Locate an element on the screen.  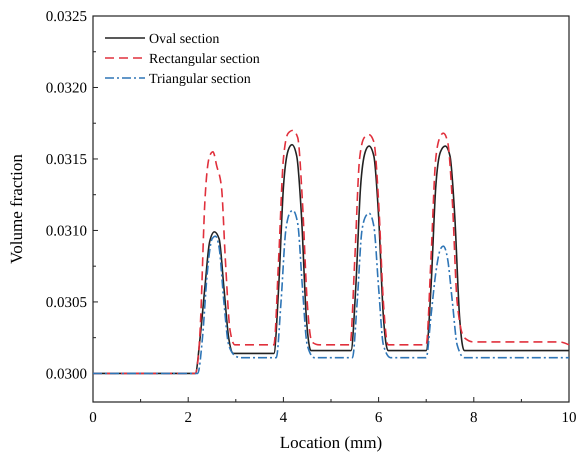
y-tick-label: 0.0320 is located at coordinates (66, 88).